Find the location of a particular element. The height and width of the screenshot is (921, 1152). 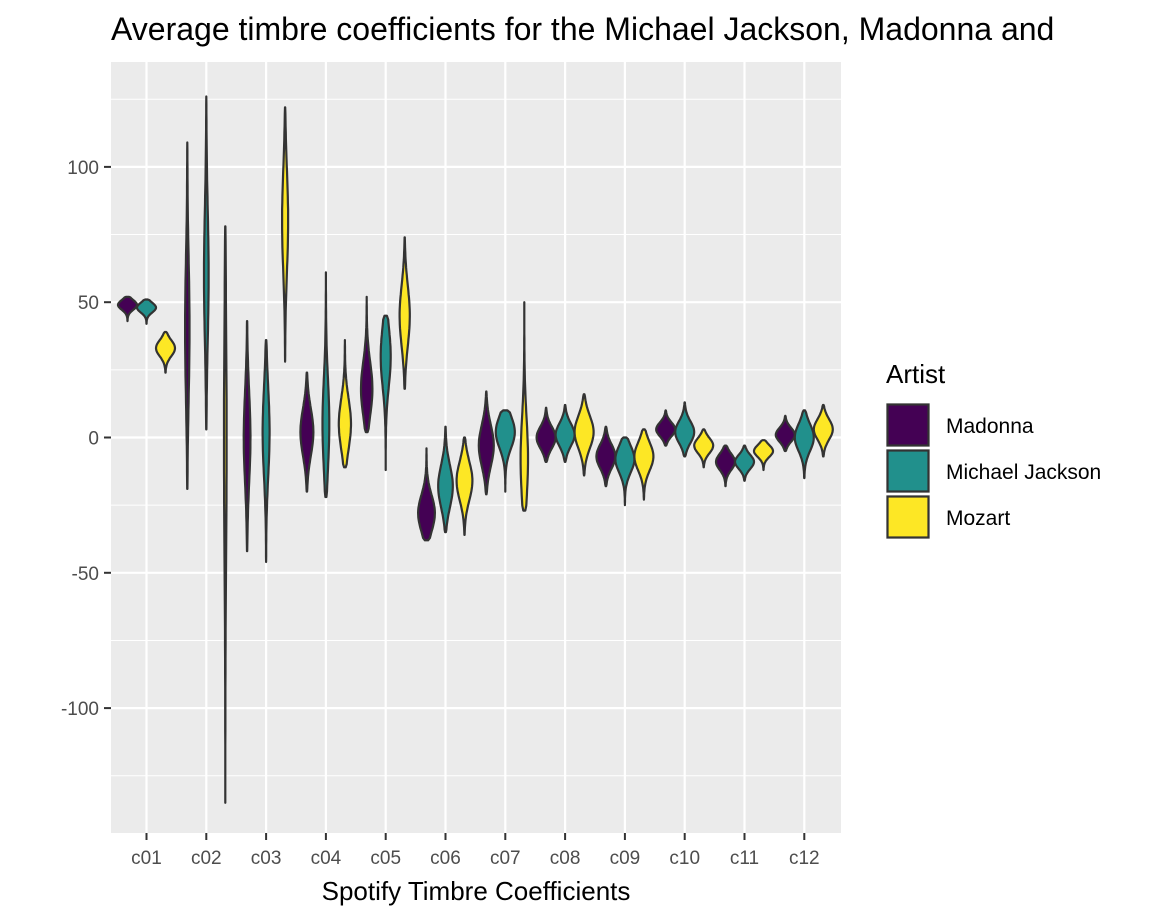

x-tick-label: c01 is located at coordinates (146, 858).